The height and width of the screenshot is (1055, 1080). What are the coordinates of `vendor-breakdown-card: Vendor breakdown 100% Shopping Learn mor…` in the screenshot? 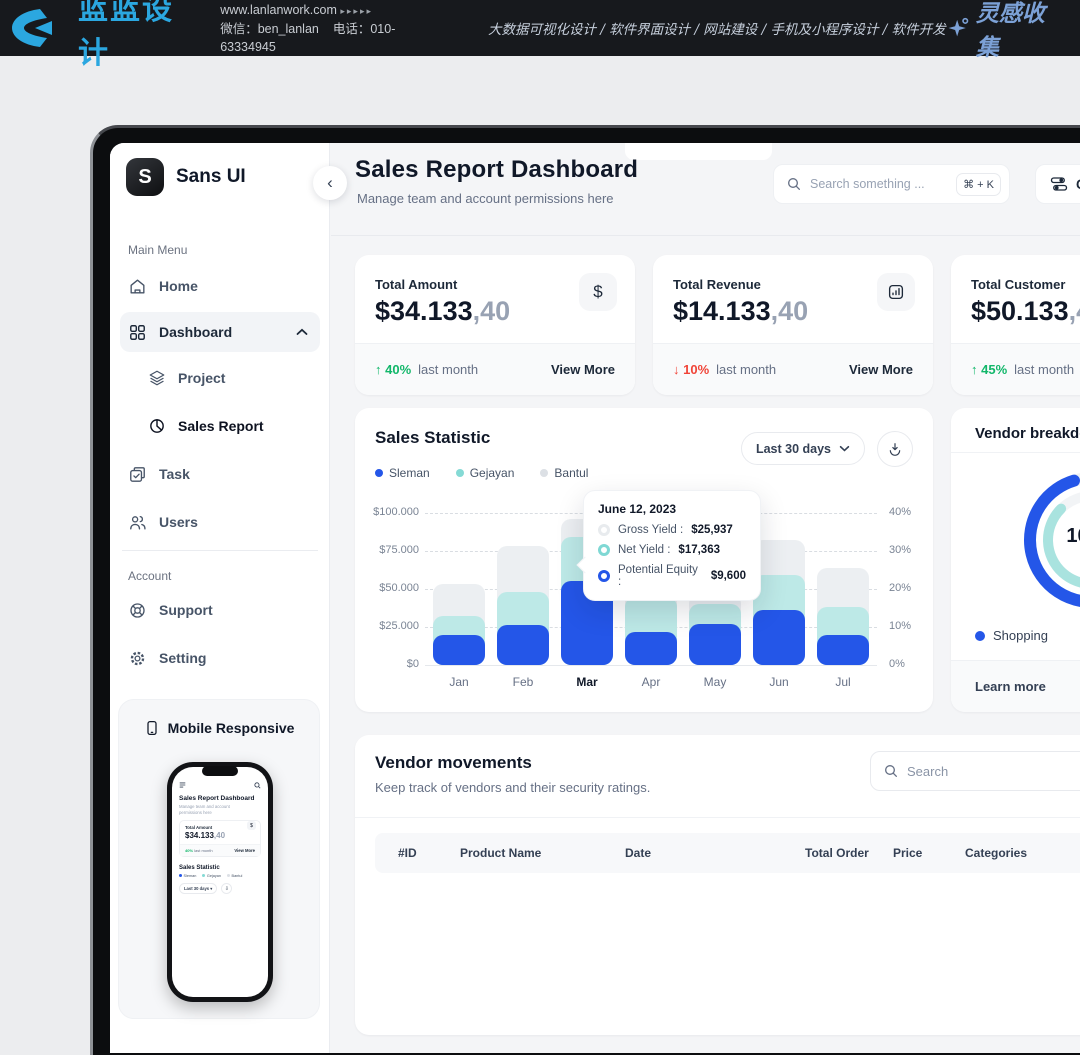 It's located at (1015, 560).